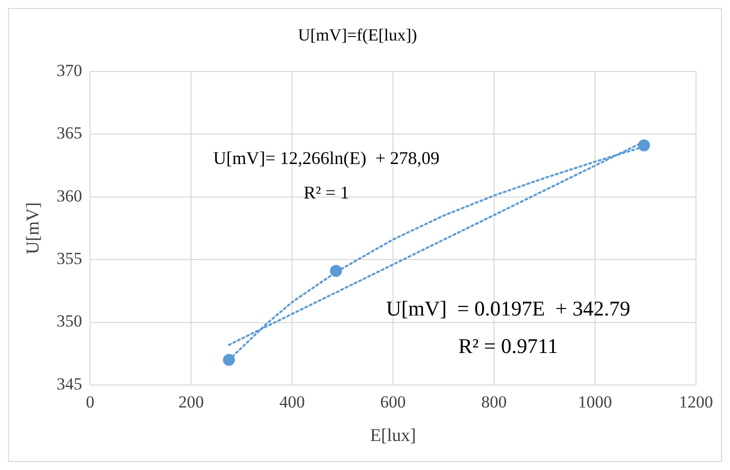  What do you see at coordinates (508, 346) in the screenshot?
I see `annotation: R² = 0.9711` at bounding box center [508, 346].